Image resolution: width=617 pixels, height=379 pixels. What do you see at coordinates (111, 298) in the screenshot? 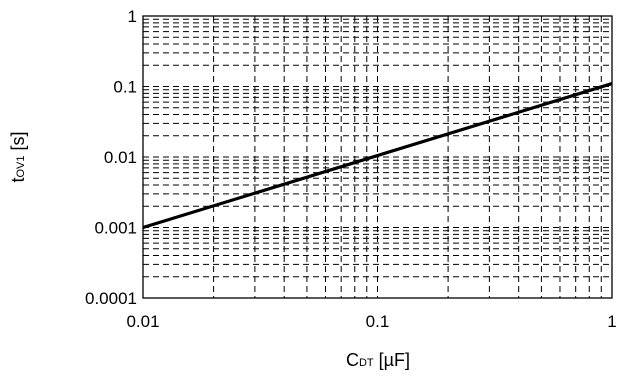
I see `y-tick-label: 0.0001` at bounding box center [111, 298].